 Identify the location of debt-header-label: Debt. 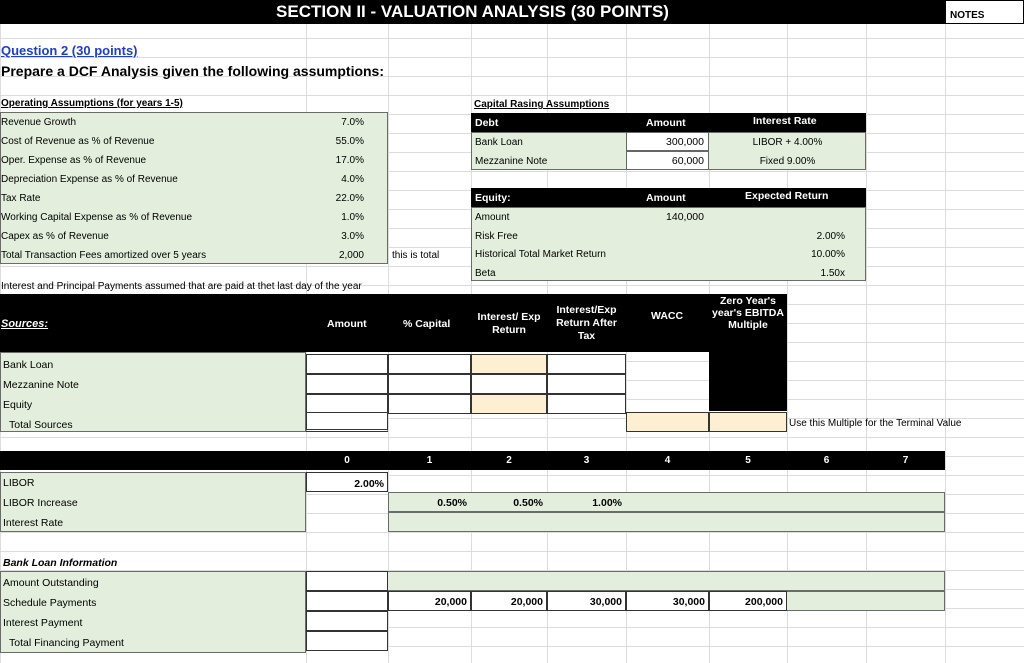
(487, 123).